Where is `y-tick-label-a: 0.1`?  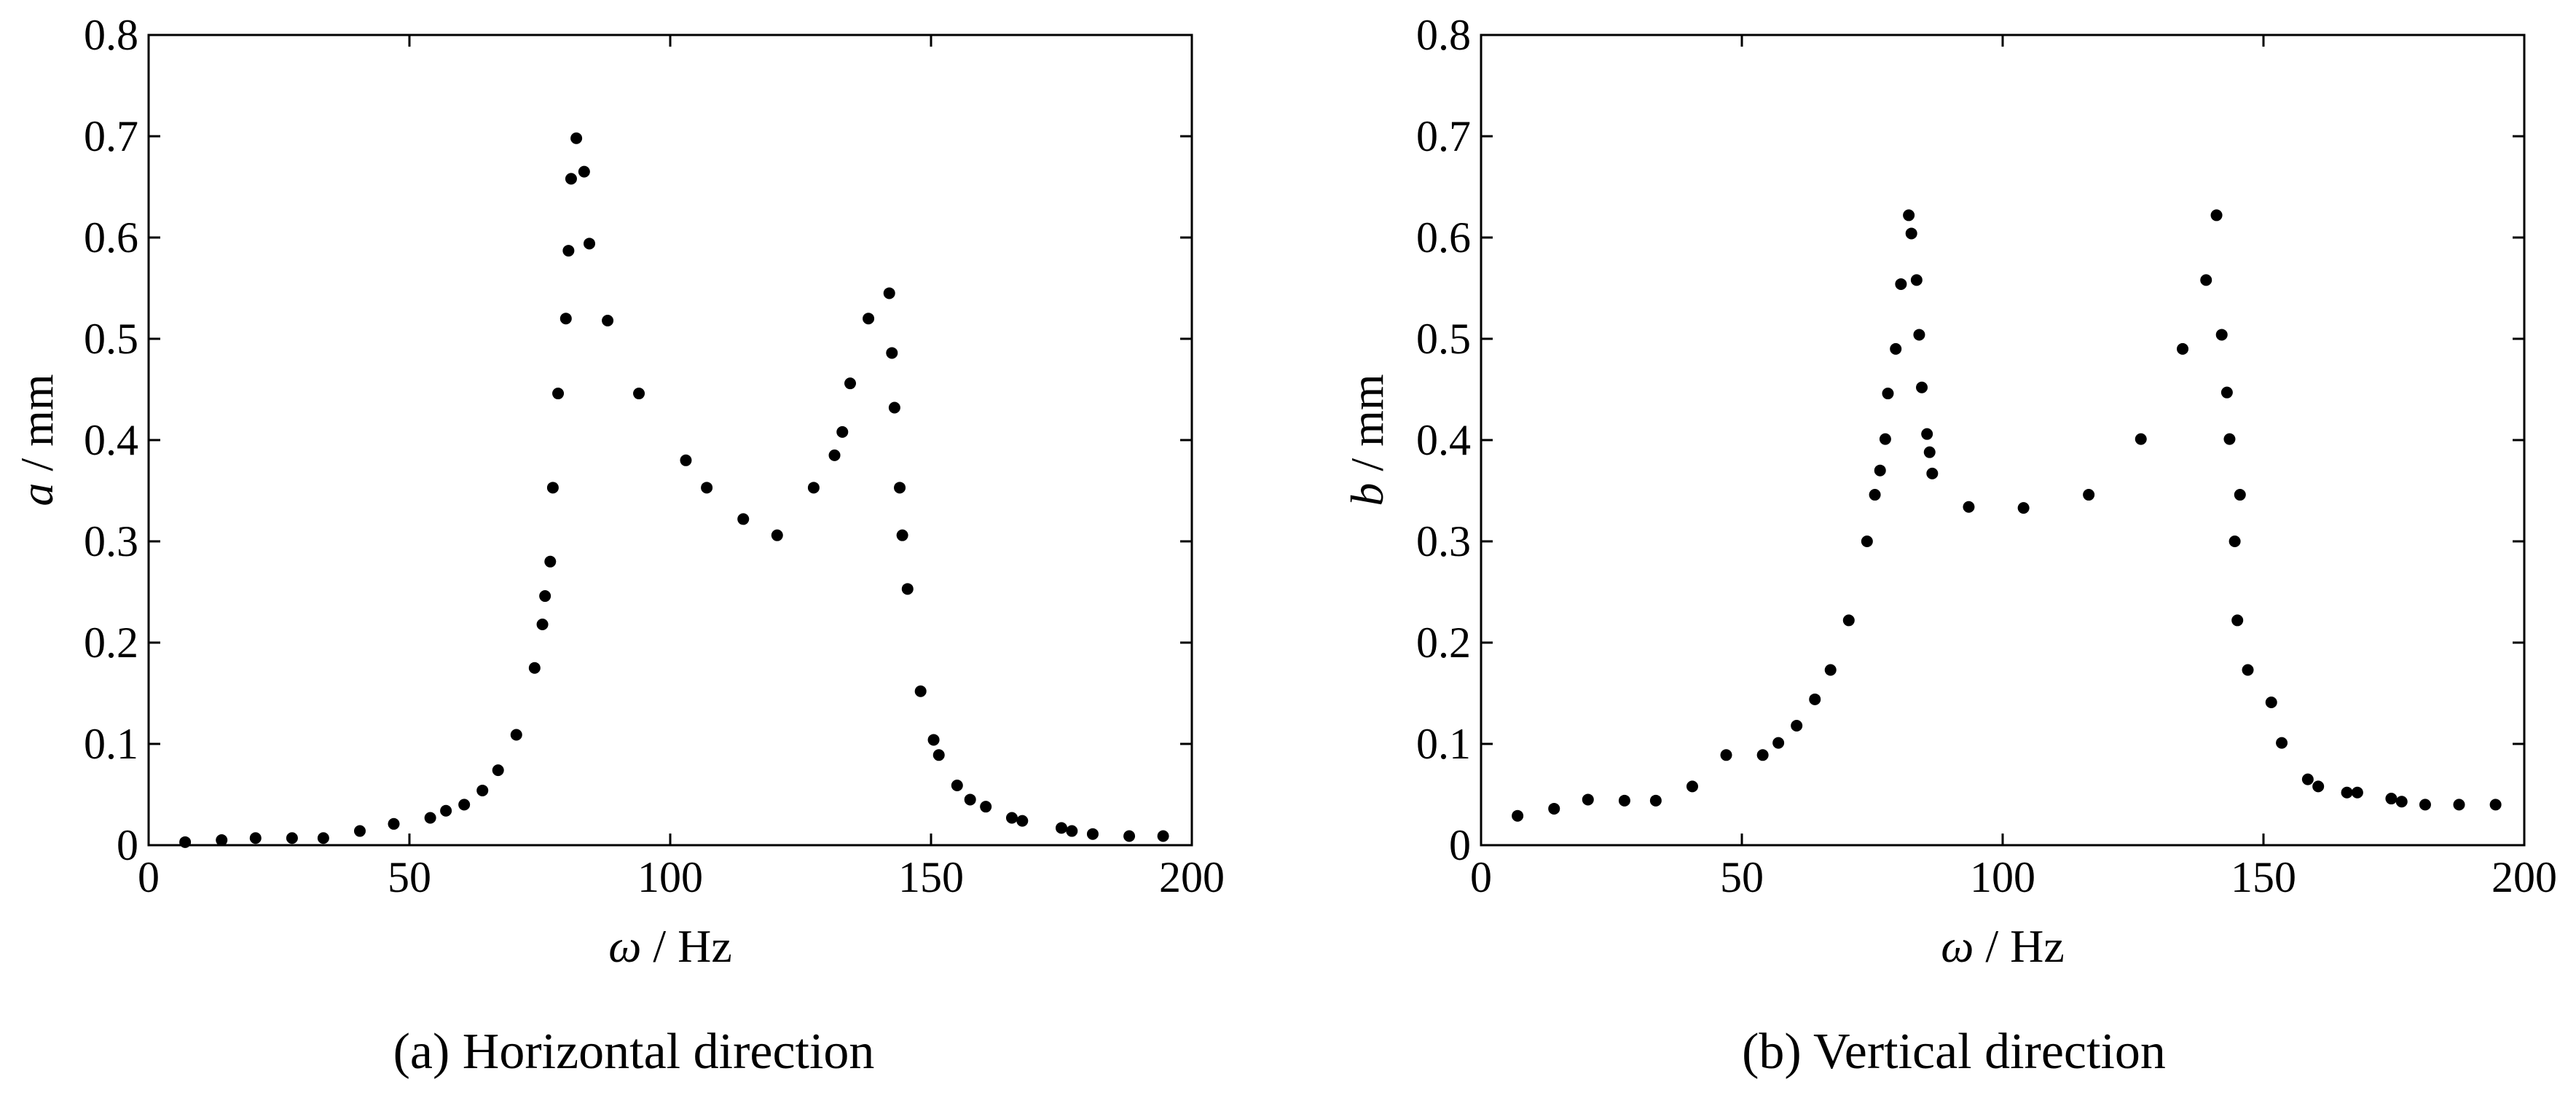
y-tick-label-a: 0.1 is located at coordinates (111, 744).